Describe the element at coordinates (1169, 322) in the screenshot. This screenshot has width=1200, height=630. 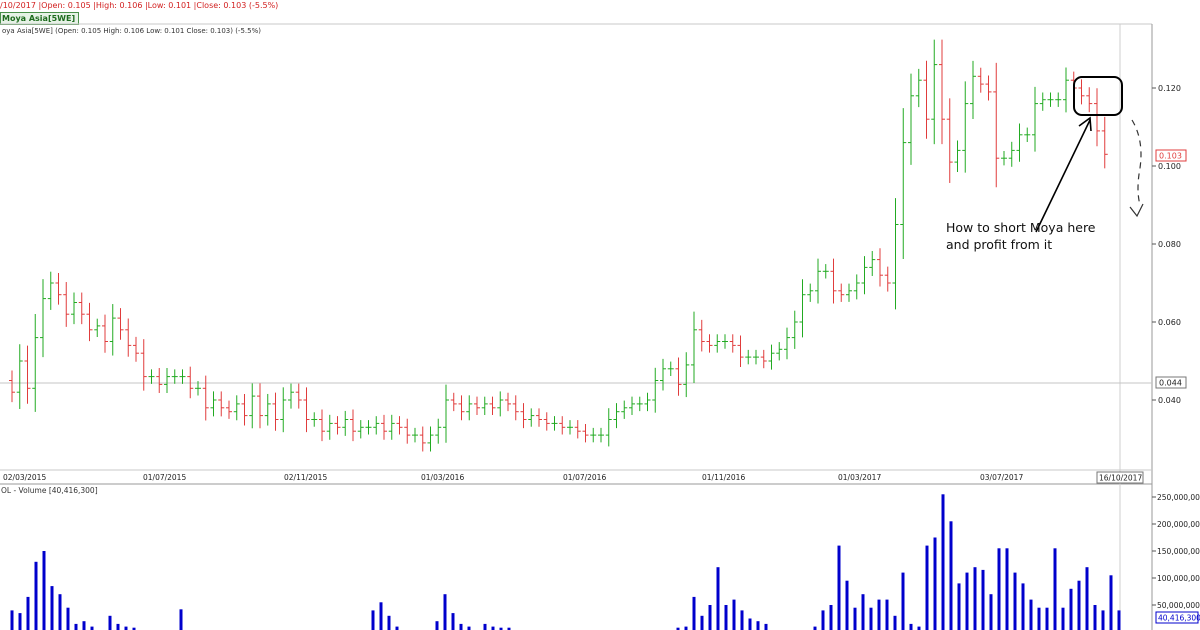
I see `price-tick-label: 0.060` at that location.